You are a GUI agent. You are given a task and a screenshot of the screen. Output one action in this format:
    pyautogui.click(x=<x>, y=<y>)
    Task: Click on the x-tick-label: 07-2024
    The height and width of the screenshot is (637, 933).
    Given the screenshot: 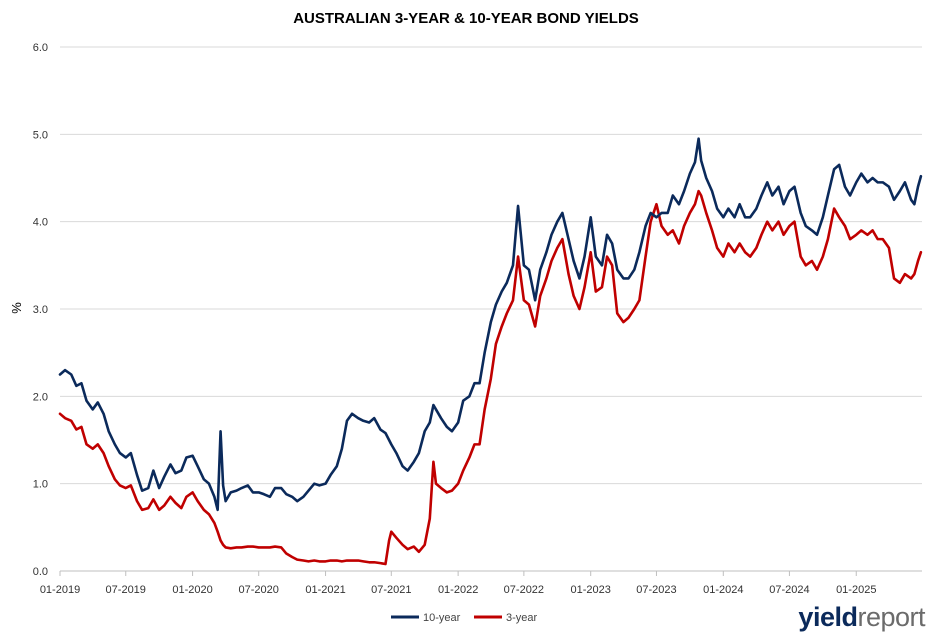 What is the action you would take?
    pyautogui.click(x=789, y=590)
    